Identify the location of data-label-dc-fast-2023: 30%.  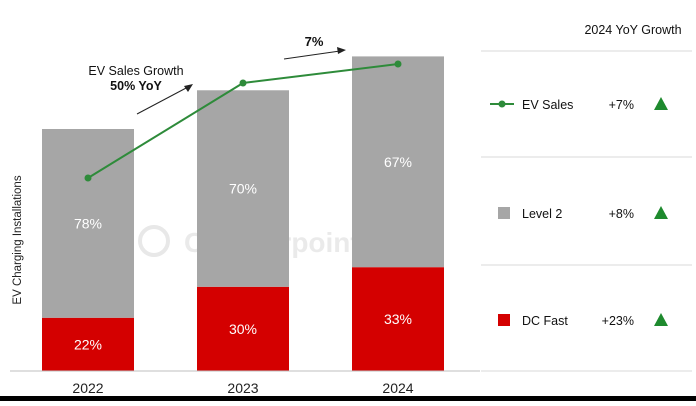
(243, 329).